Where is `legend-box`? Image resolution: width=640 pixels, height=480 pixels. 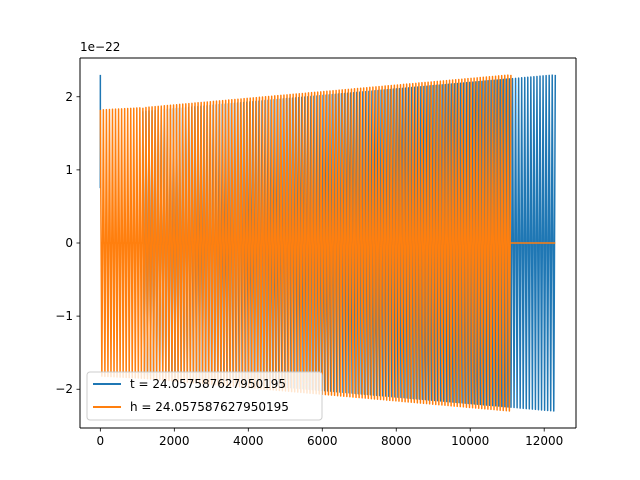 legend-box is located at coordinates (204, 396).